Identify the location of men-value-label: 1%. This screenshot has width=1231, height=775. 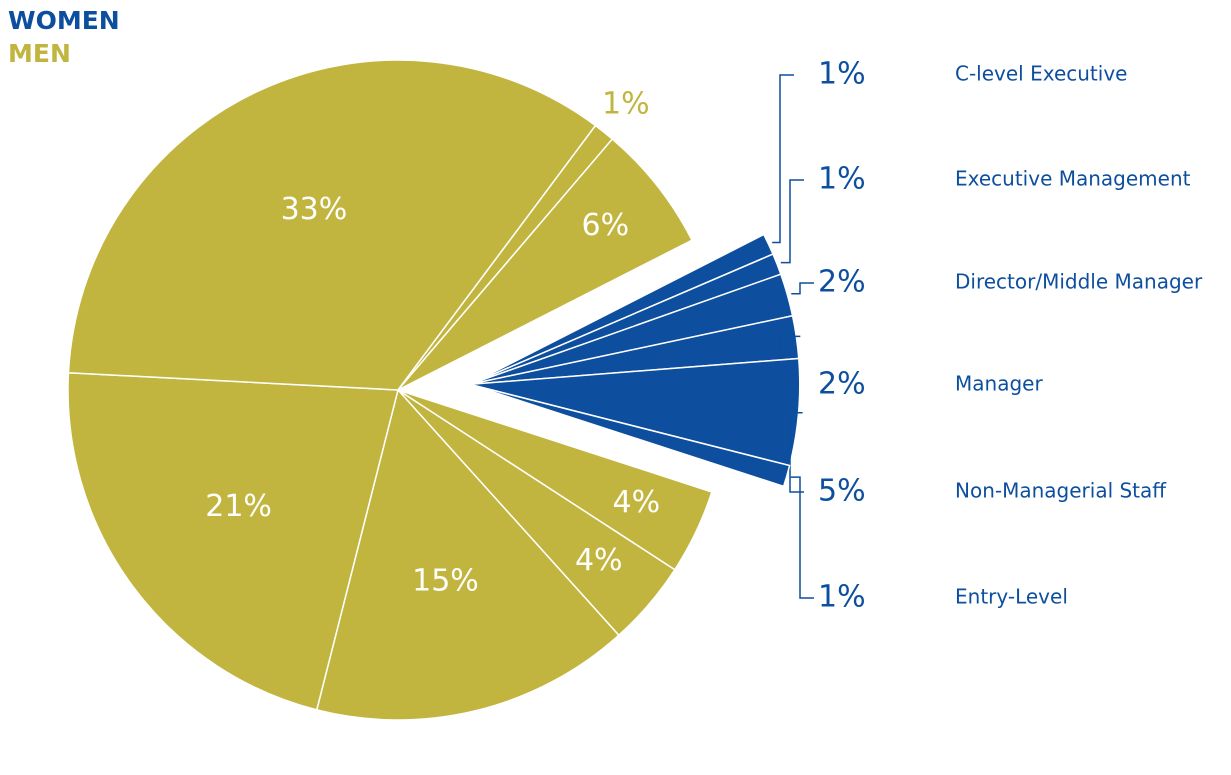
(626, 103).